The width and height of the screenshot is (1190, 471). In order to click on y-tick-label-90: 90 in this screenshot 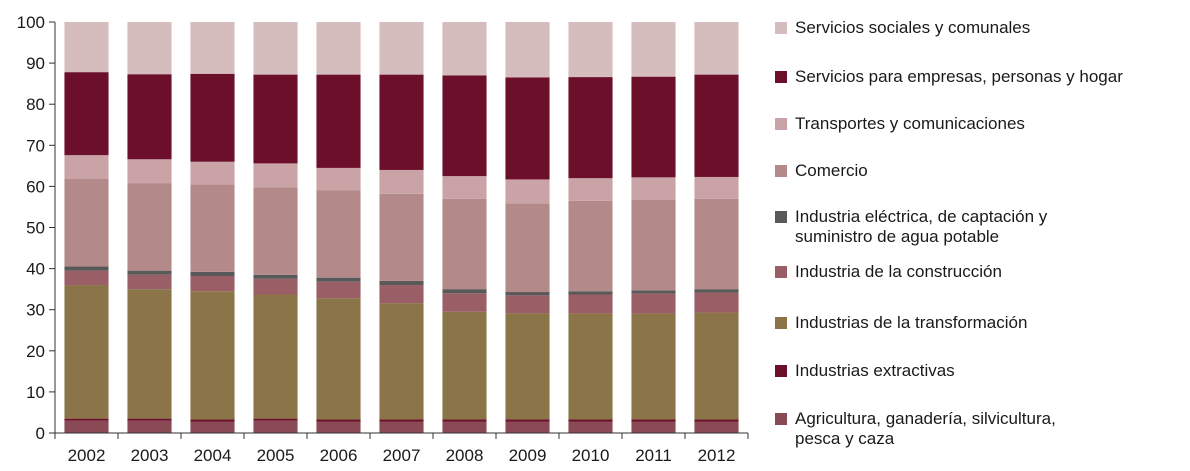, I will do `click(35, 63)`.